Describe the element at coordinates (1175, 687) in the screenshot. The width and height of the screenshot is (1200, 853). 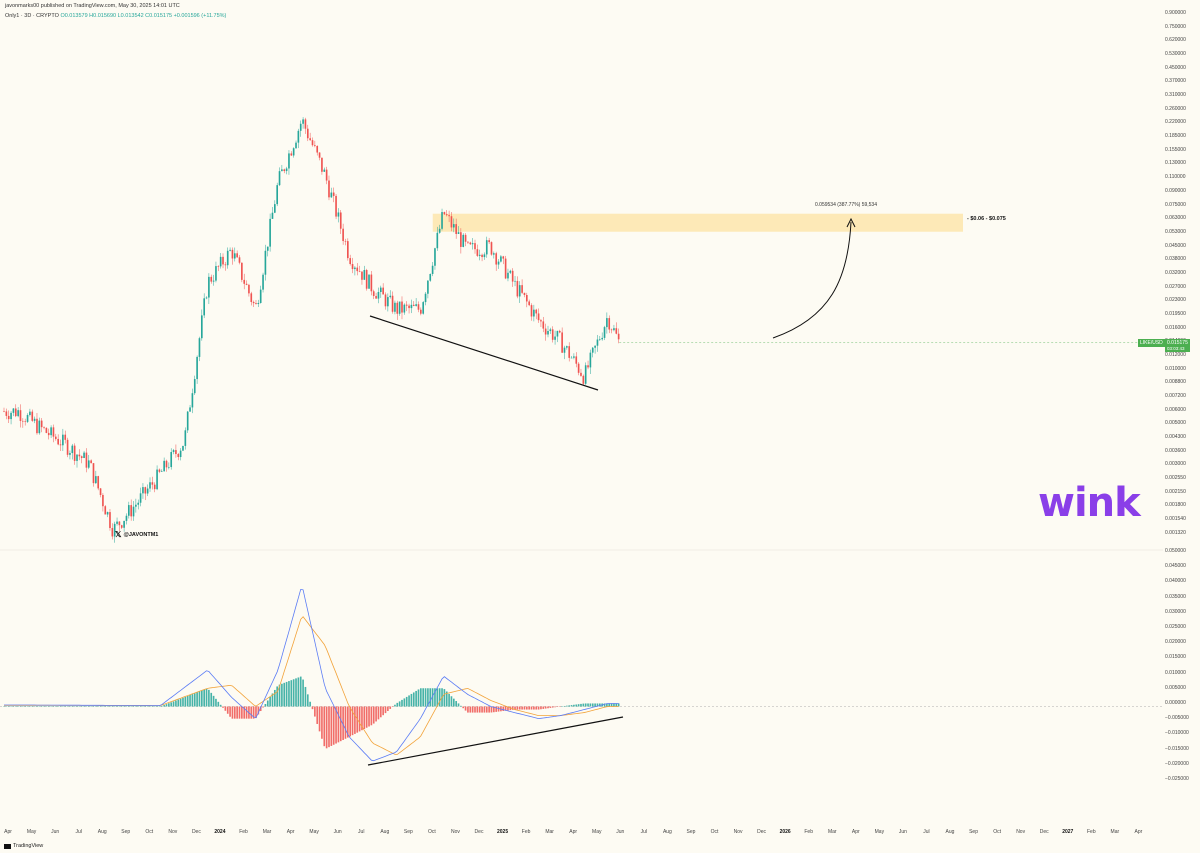
I see `macd-axis-label: 0.005000` at that location.